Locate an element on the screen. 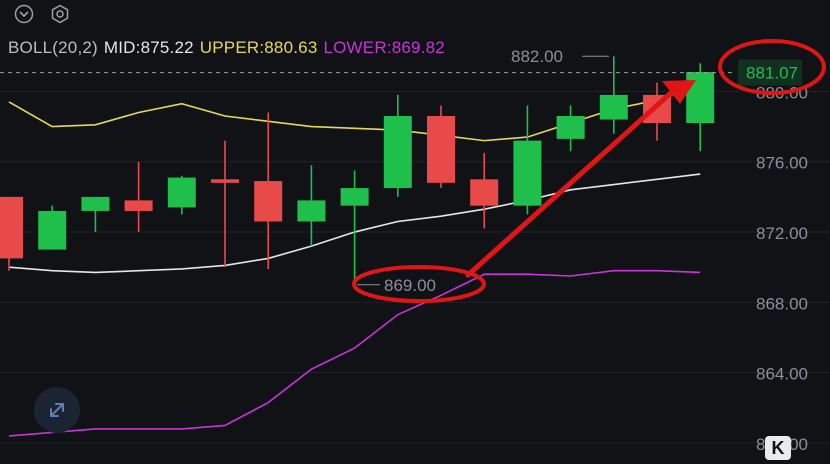 The height and width of the screenshot is (464, 830). trend-arrow-head is located at coordinates (679, 92).